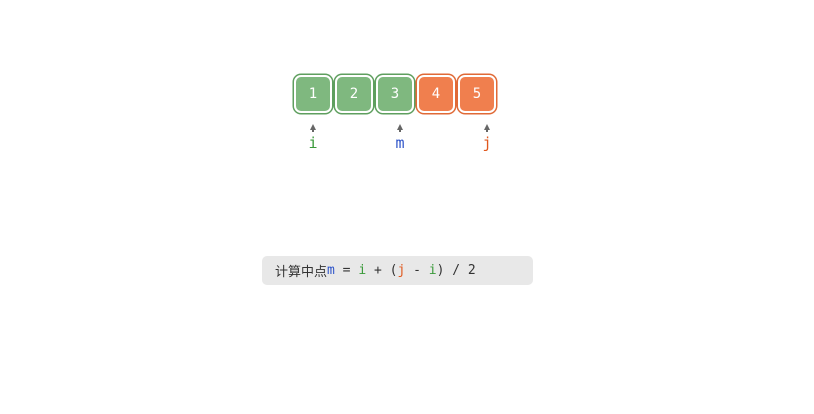 This screenshot has height=414, width=814. I want to click on formula-tail: ) / 2, so click(456, 270).